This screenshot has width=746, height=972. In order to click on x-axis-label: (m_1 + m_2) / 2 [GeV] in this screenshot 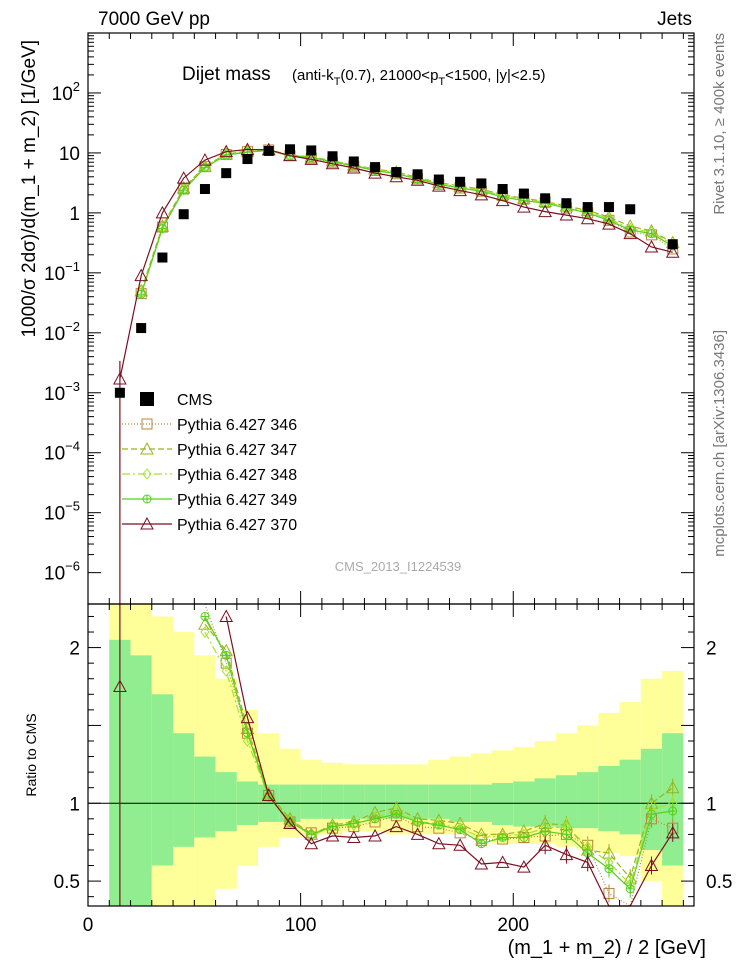, I will do `click(607, 948)`.